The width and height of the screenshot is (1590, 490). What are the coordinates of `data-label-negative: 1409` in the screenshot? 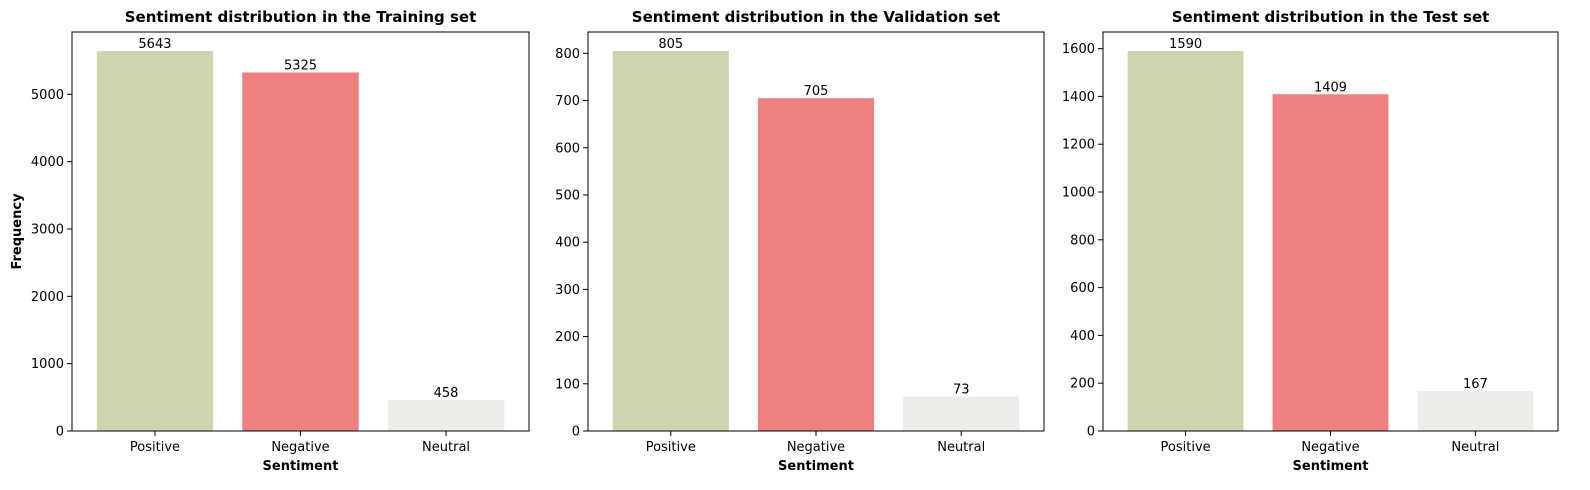 It's located at (1330, 87).